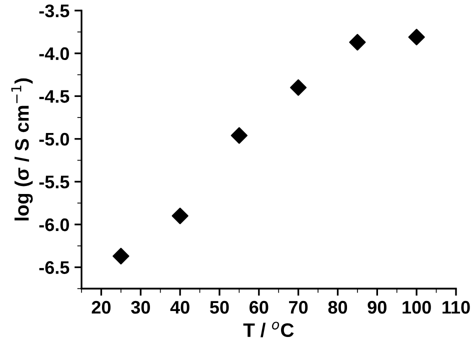  What do you see at coordinates (180, 307) in the screenshot?
I see `x-tick-label: 40` at bounding box center [180, 307].